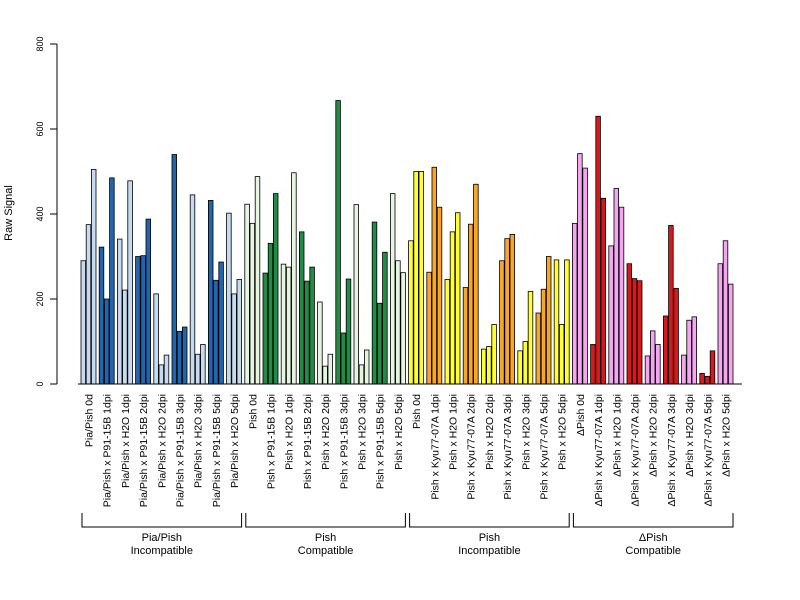  Describe the element at coordinates (199, 441) in the screenshot. I see `x-tick-label: Pia/Pish x H2O 3dpi` at that location.